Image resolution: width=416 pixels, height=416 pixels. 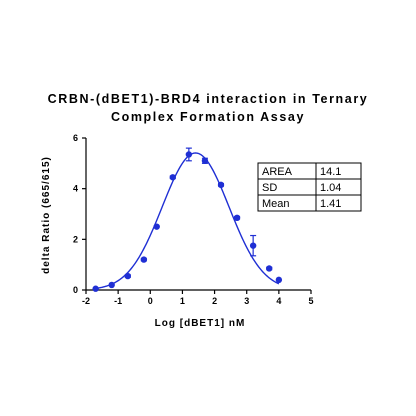 I want to click on x-tick-label: -1, so click(x=118, y=301).